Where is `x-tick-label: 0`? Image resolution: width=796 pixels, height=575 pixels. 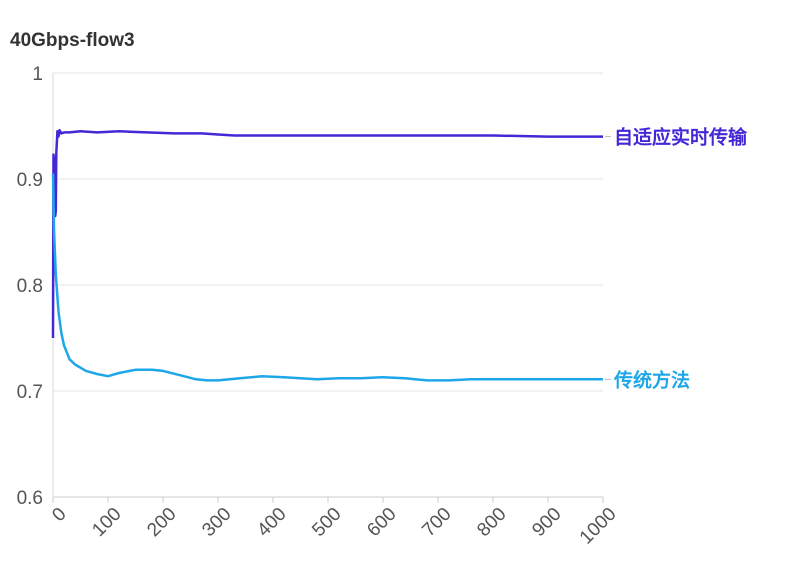 x-tick-label: 0 is located at coordinates (59, 515).